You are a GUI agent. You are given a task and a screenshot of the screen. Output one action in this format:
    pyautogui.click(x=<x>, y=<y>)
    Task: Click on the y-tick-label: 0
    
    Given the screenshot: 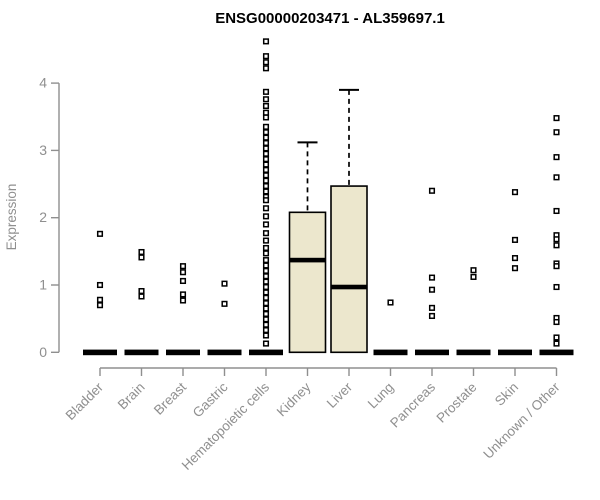 What is the action you would take?
    pyautogui.click(x=43, y=352)
    